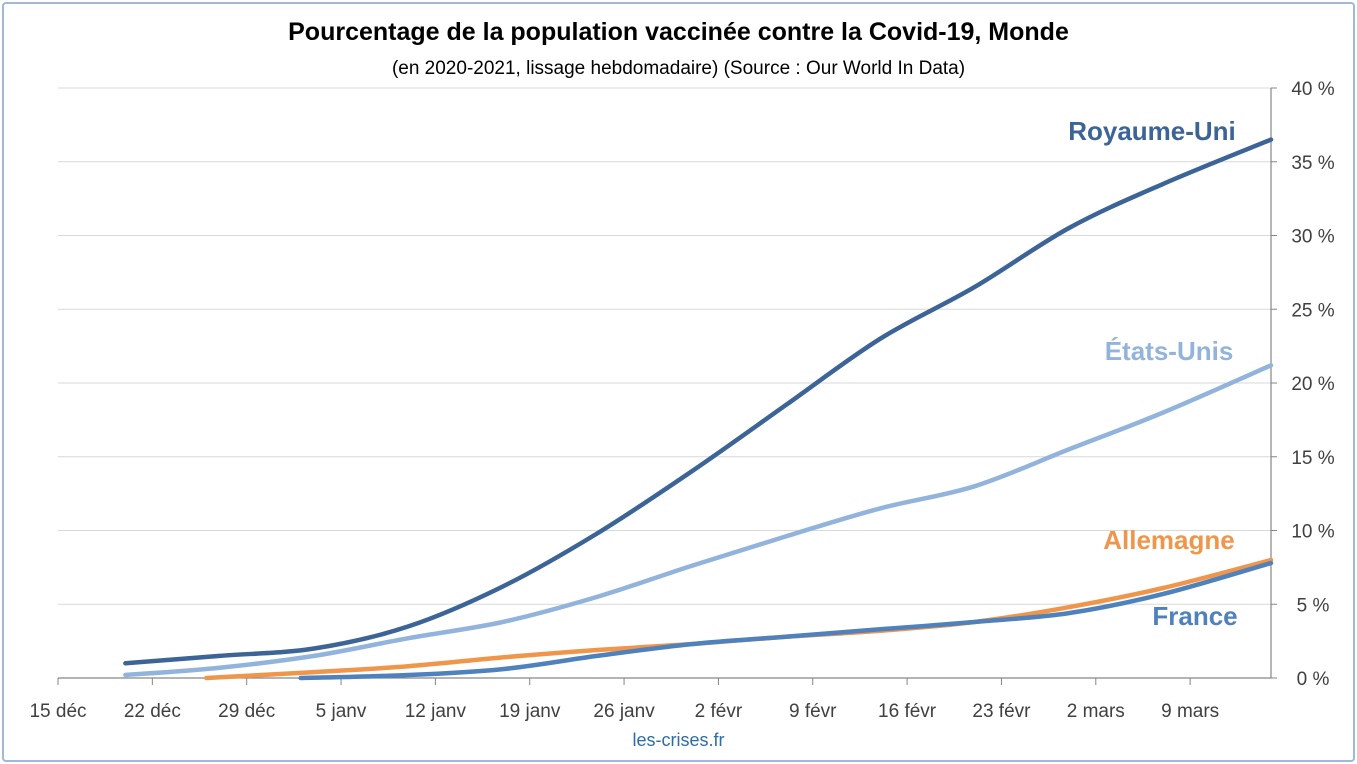  I want to click on x-tick-label: 26 janv, so click(624, 711).